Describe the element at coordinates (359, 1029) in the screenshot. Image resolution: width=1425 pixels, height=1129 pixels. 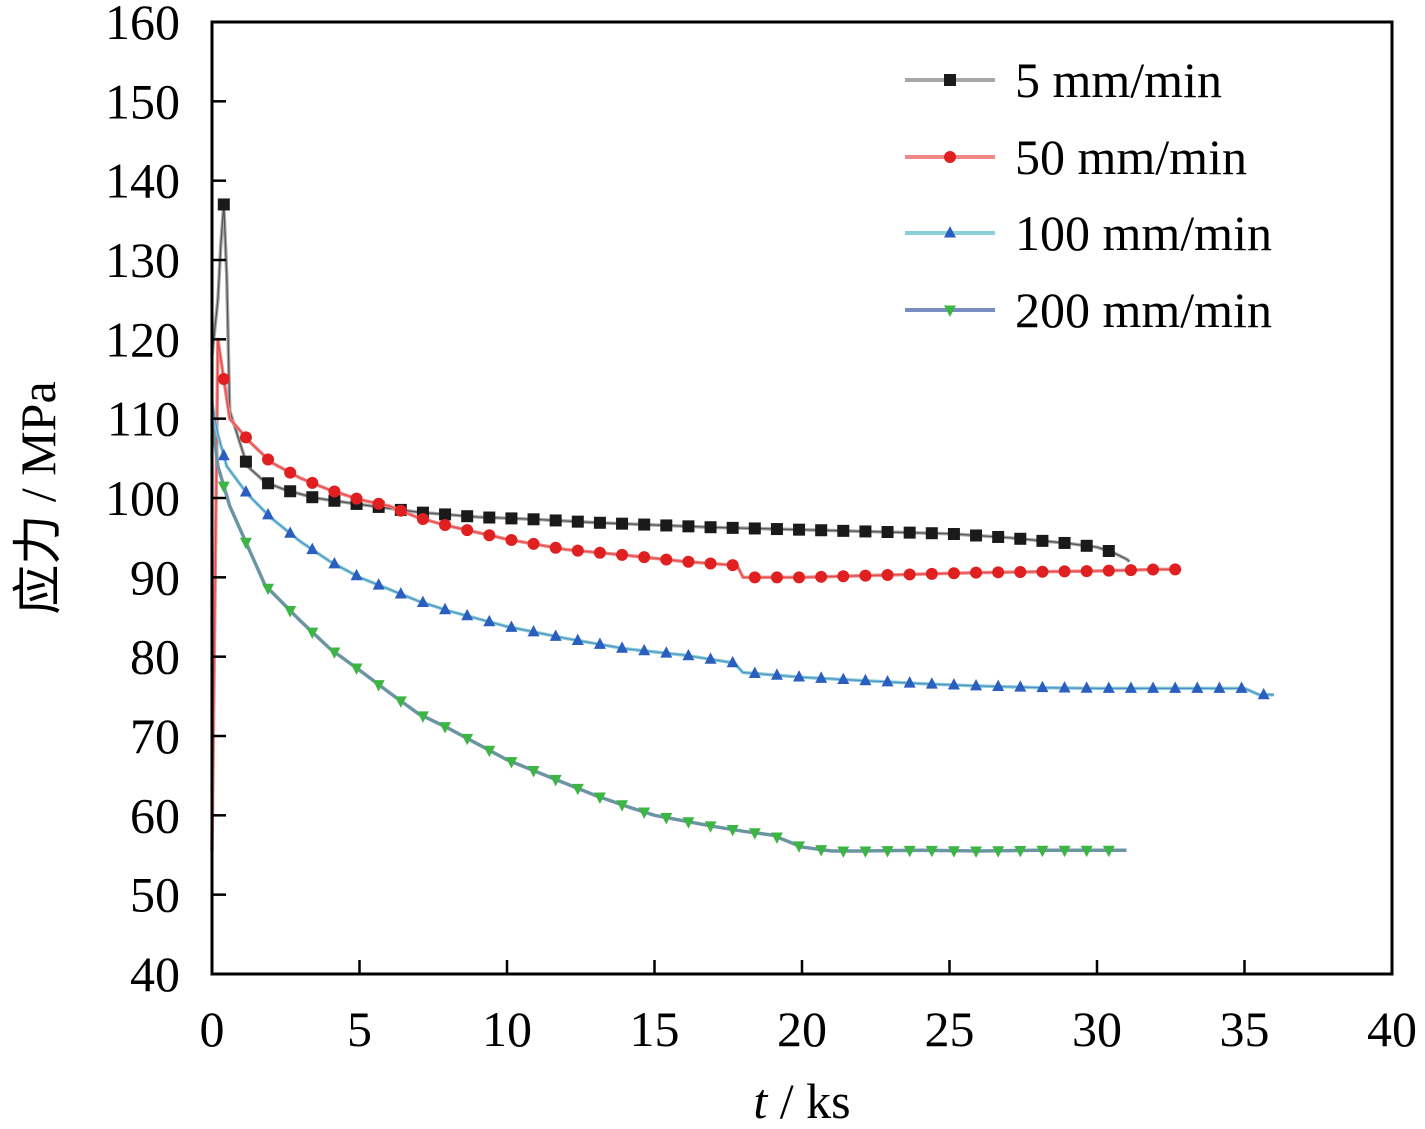
I see `x-tick-label: 5` at that location.